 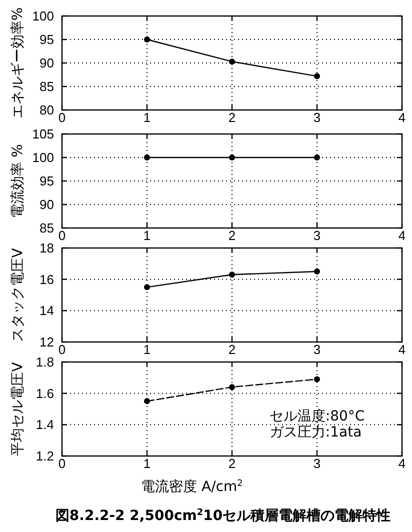 I want to click on y-tick-label: 80, so click(x=47, y=110).